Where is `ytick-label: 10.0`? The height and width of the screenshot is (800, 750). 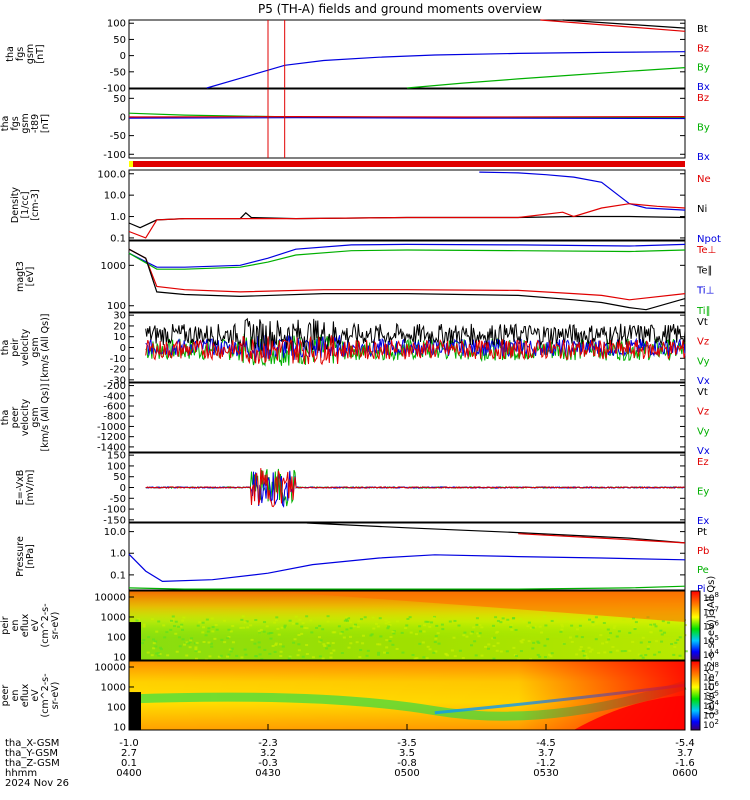 ytick-label: 10.0 is located at coordinates (115, 196).